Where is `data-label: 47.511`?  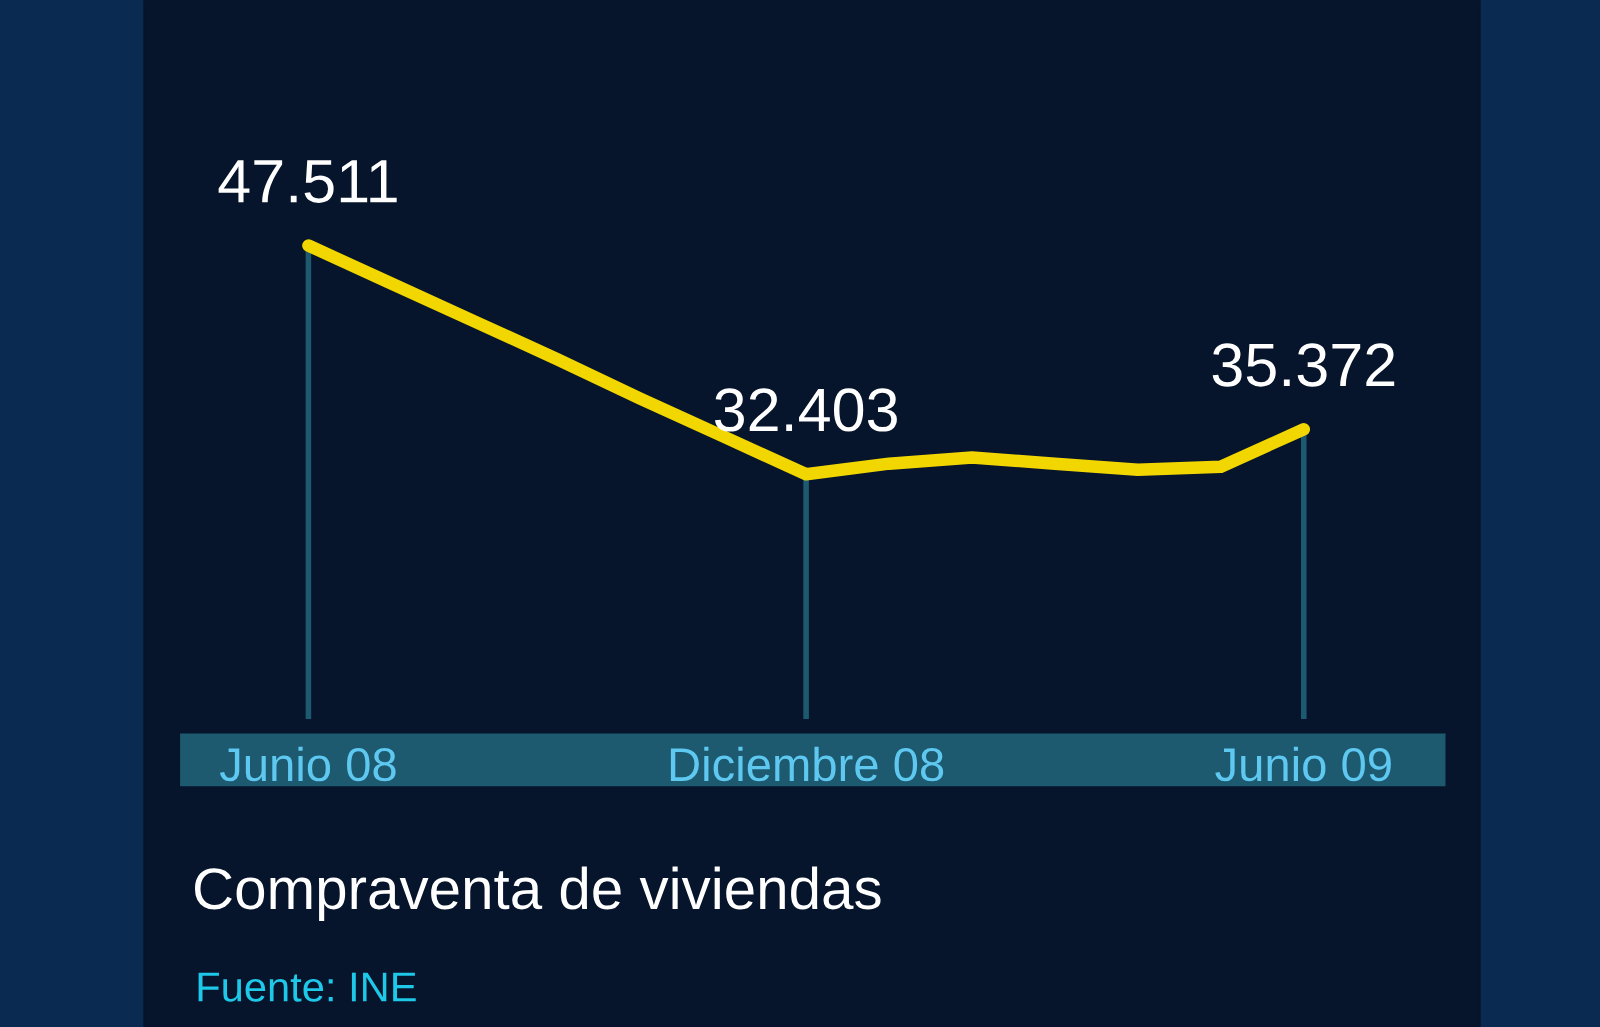 data-label: 47.511 is located at coordinates (307, 181).